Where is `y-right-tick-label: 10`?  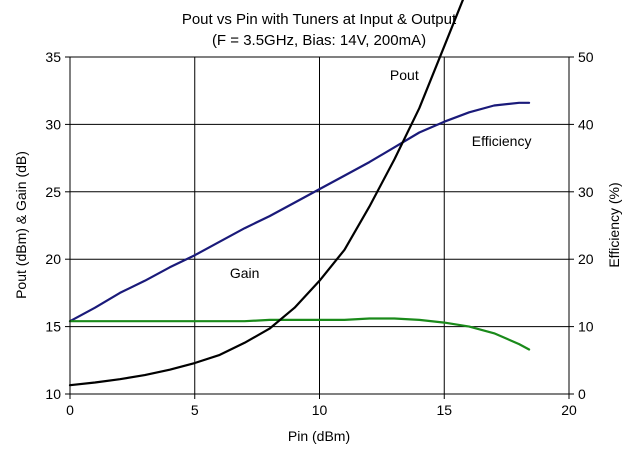
y-right-tick-label: 10 is located at coordinates (586, 327).